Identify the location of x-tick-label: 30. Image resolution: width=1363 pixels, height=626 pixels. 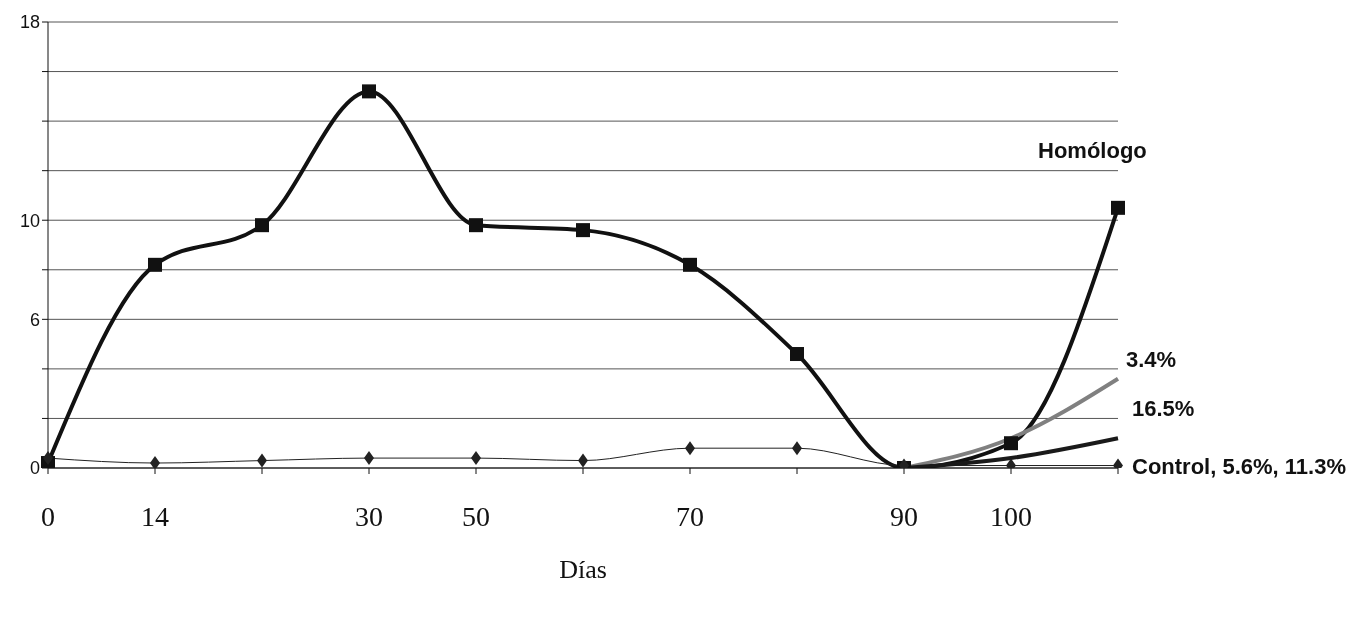
(369, 516).